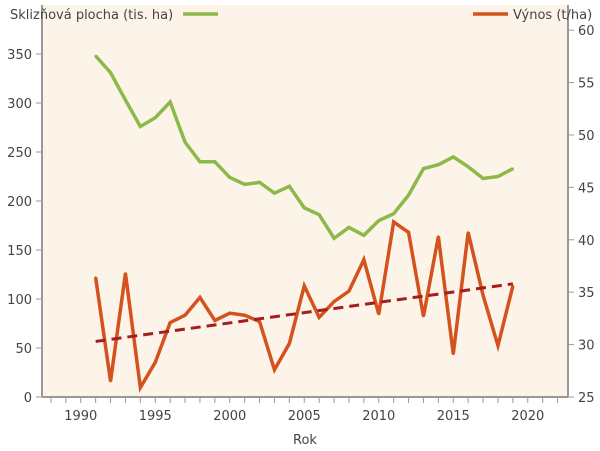  I want to click on x-axis-label: Rok, so click(305, 440).